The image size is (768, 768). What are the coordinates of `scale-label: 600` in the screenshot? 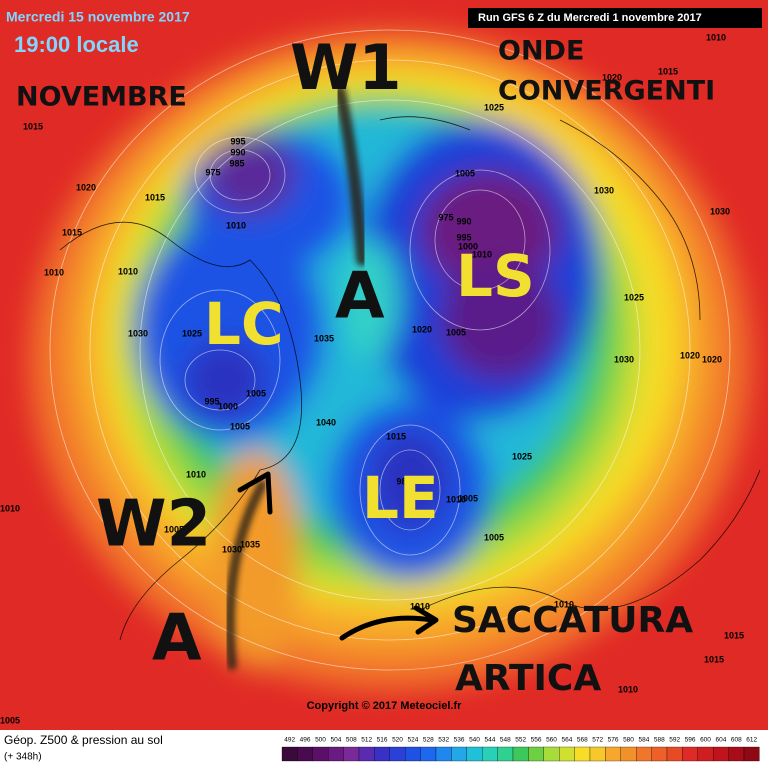 It's located at (705, 740).